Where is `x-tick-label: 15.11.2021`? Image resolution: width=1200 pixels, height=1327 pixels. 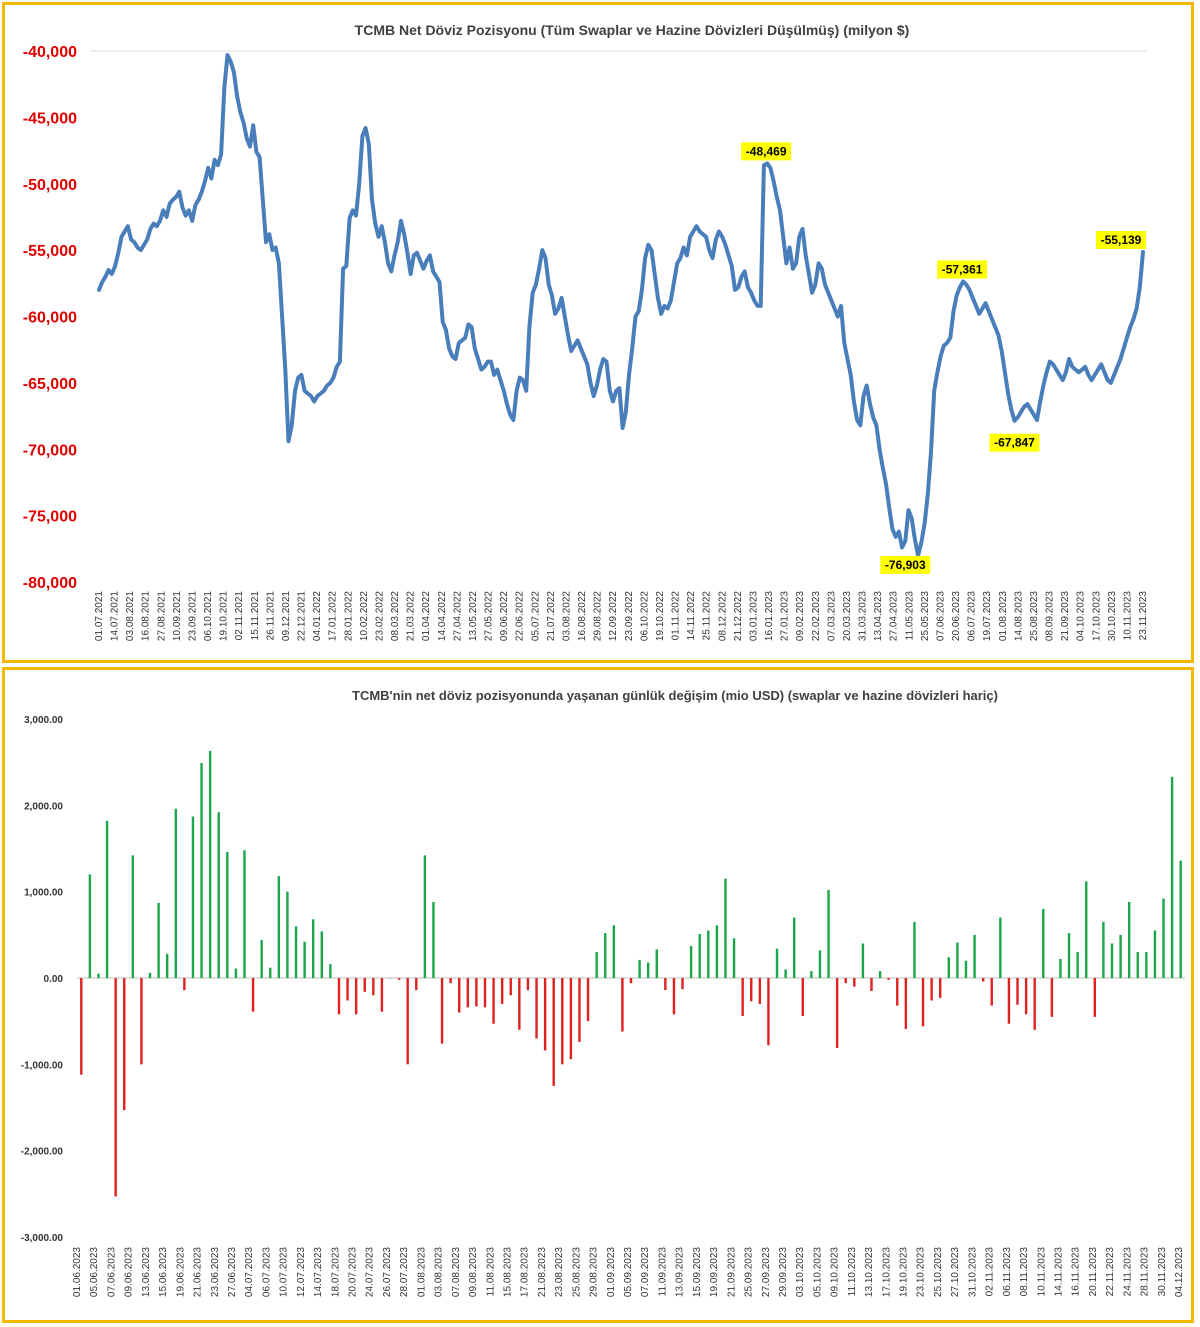 x-tick-label: 15.11.2021 is located at coordinates (255, 616).